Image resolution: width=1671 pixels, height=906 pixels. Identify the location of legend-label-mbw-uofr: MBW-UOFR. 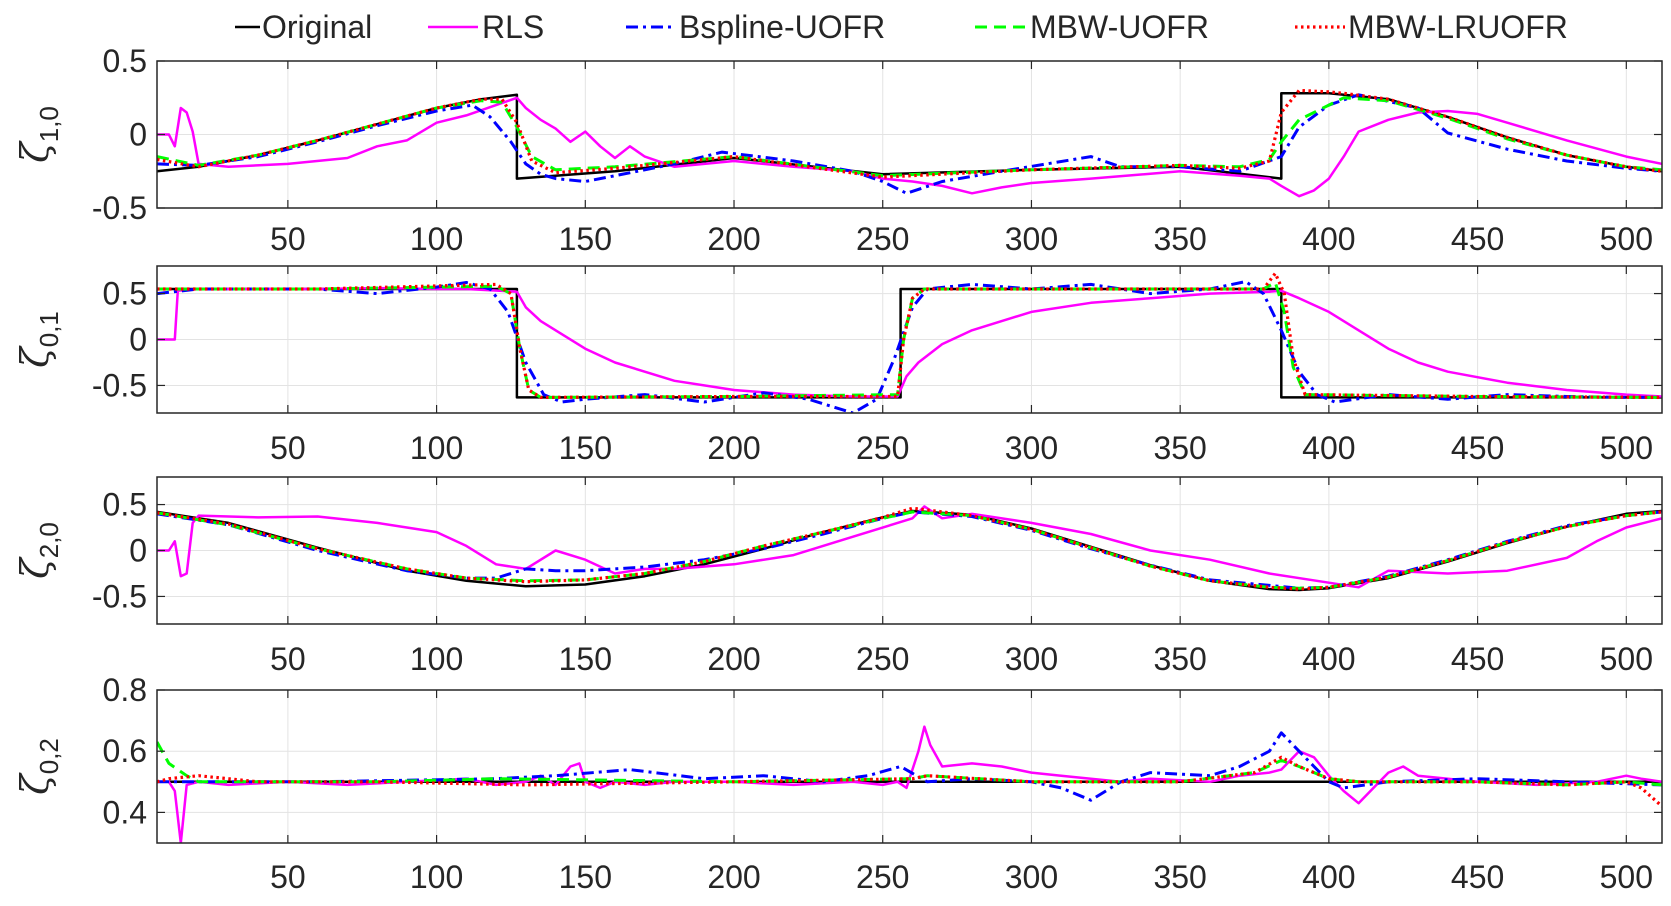
(1119, 27).